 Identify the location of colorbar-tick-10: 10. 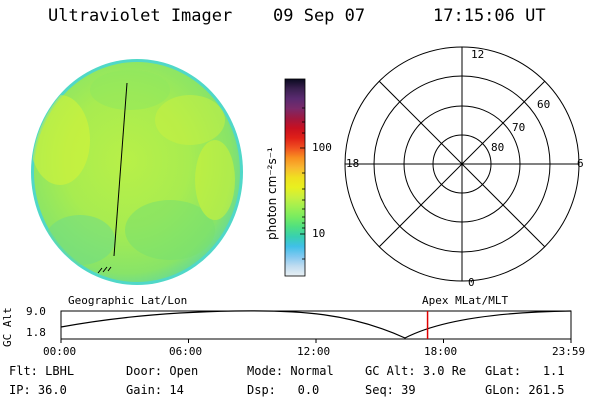
(319, 233).